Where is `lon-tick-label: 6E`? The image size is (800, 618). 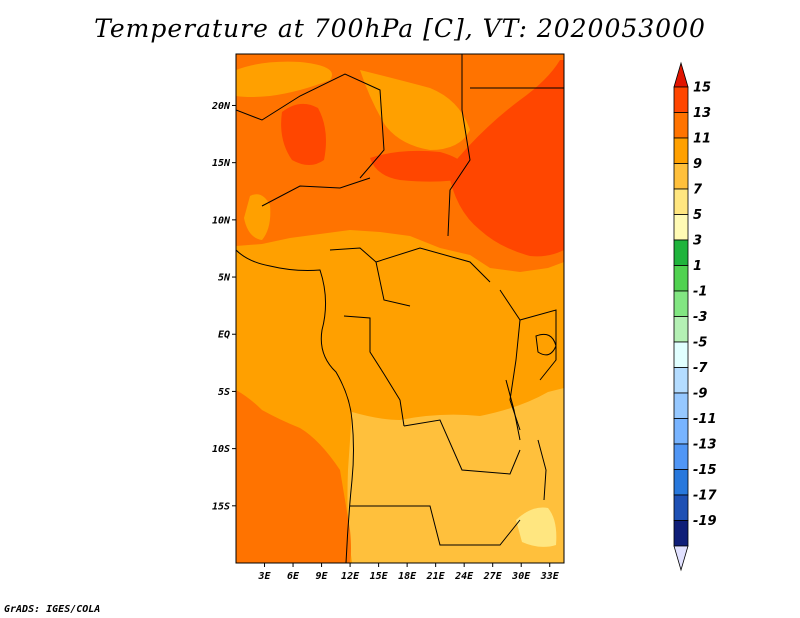
lon-tick-label: 6E is located at coordinates (293, 576).